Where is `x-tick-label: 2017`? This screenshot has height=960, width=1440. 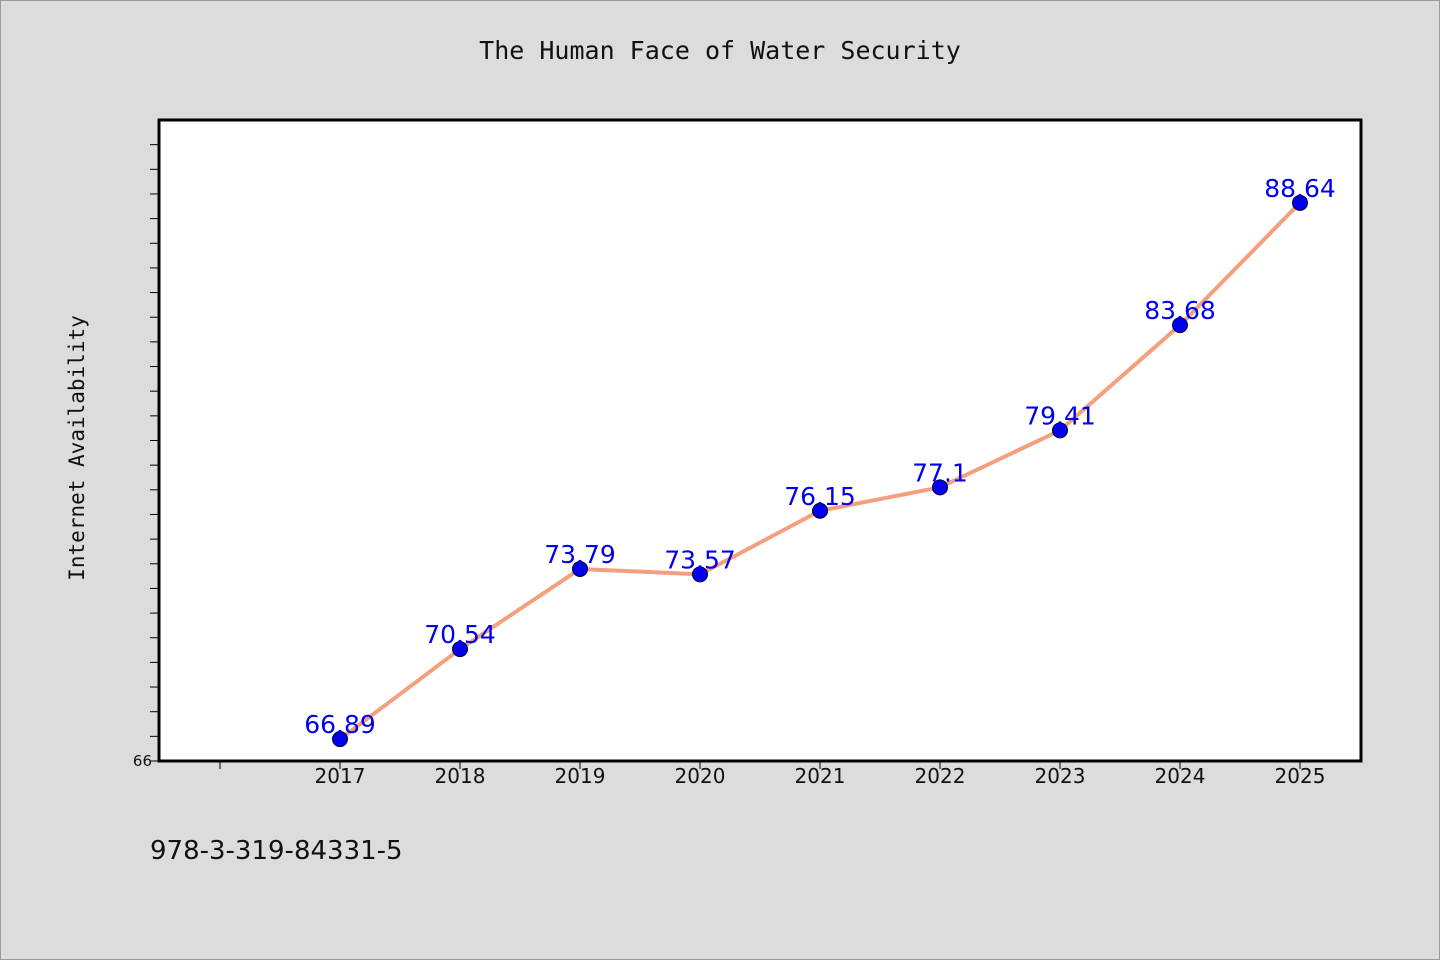
x-tick-label: 2017 is located at coordinates (340, 776).